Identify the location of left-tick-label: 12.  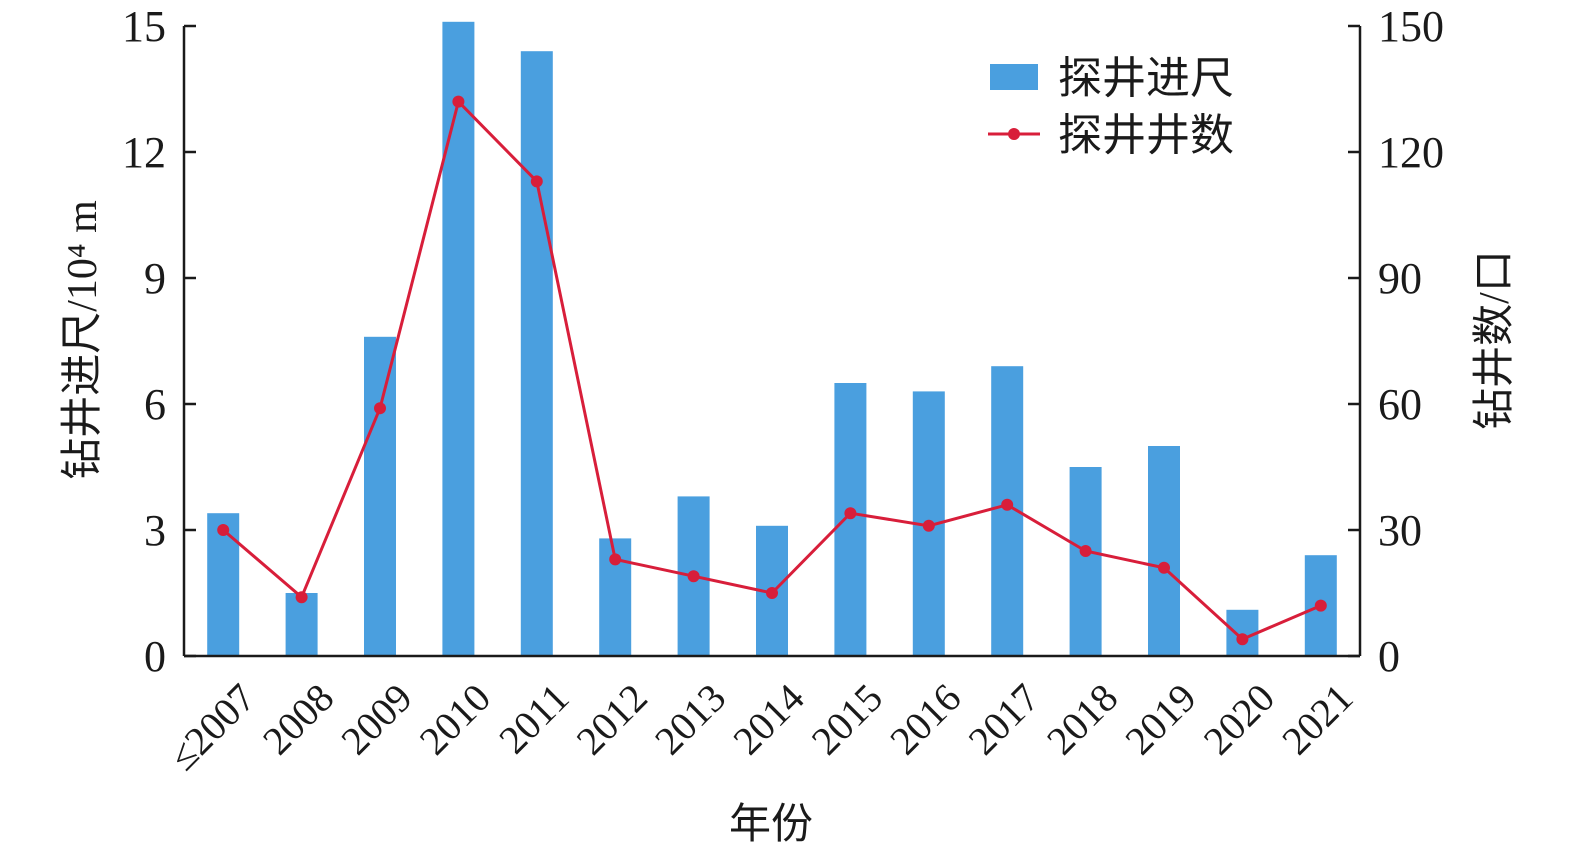
(144, 152).